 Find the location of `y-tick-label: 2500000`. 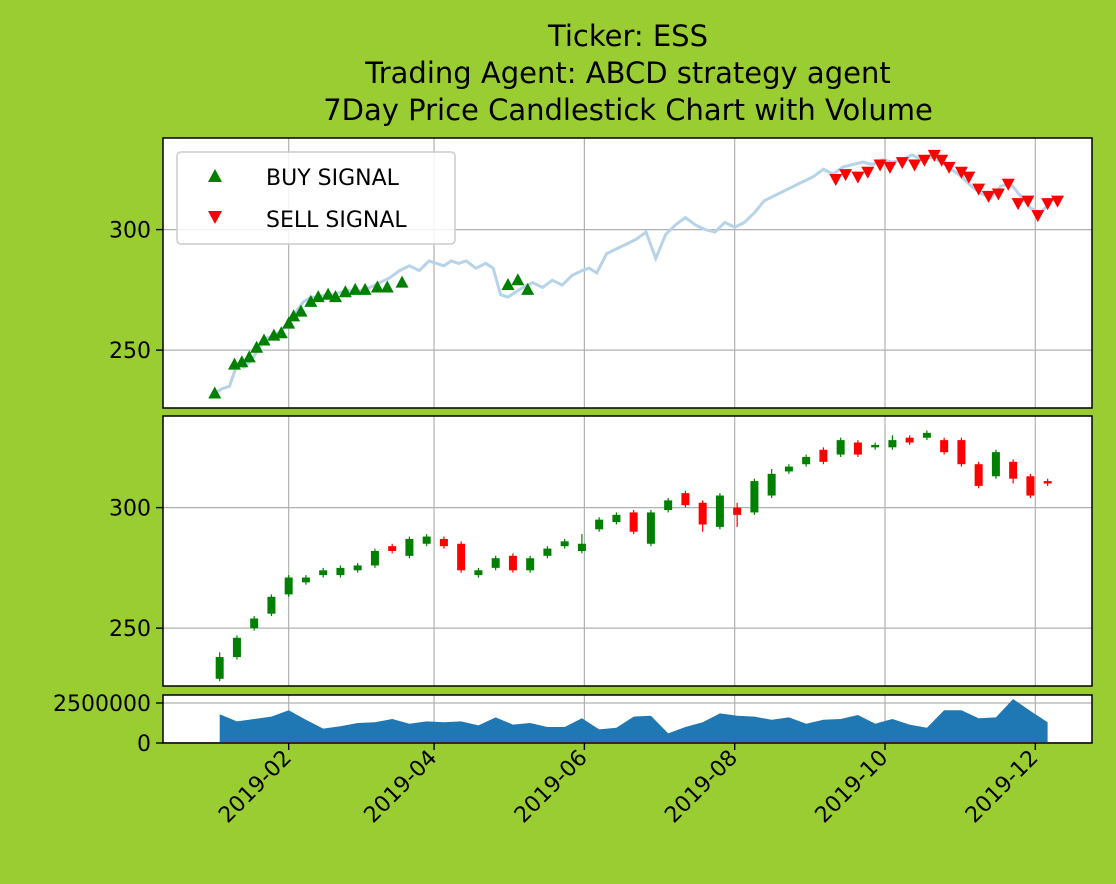

y-tick-label: 2500000 is located at coordinates (102, 704).